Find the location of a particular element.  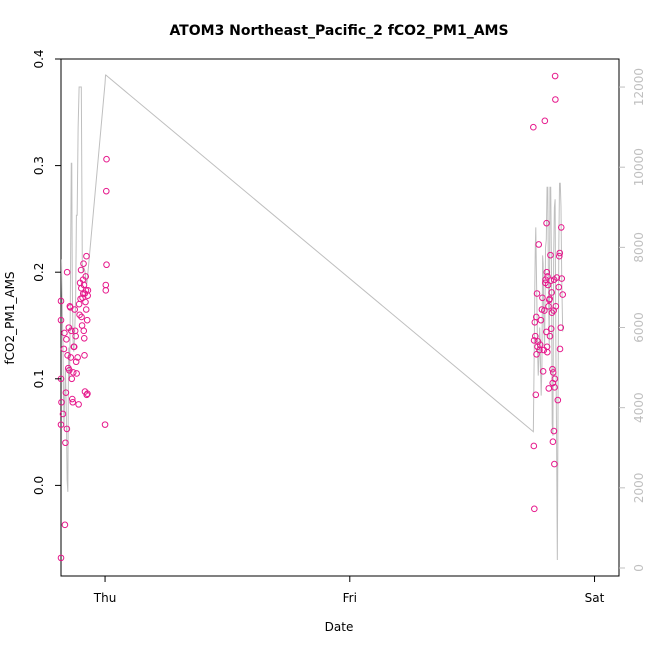

x-tick-label: Thu is located at coordinates (105, 598).